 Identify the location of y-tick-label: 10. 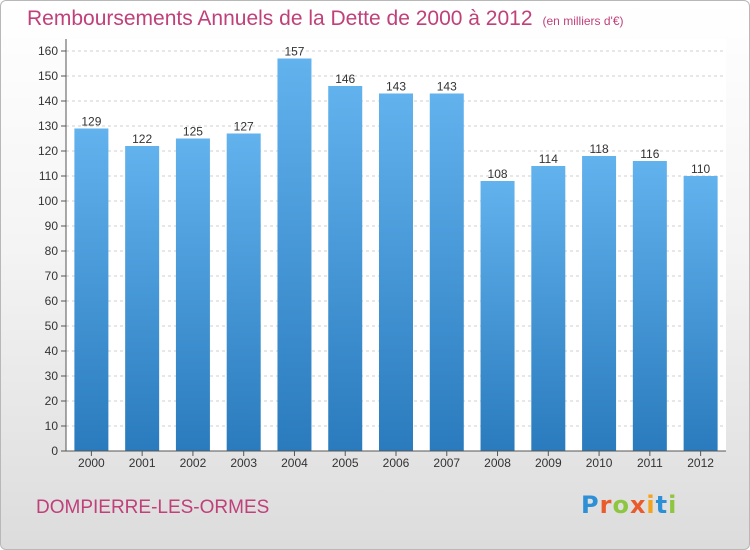
(52, 426).